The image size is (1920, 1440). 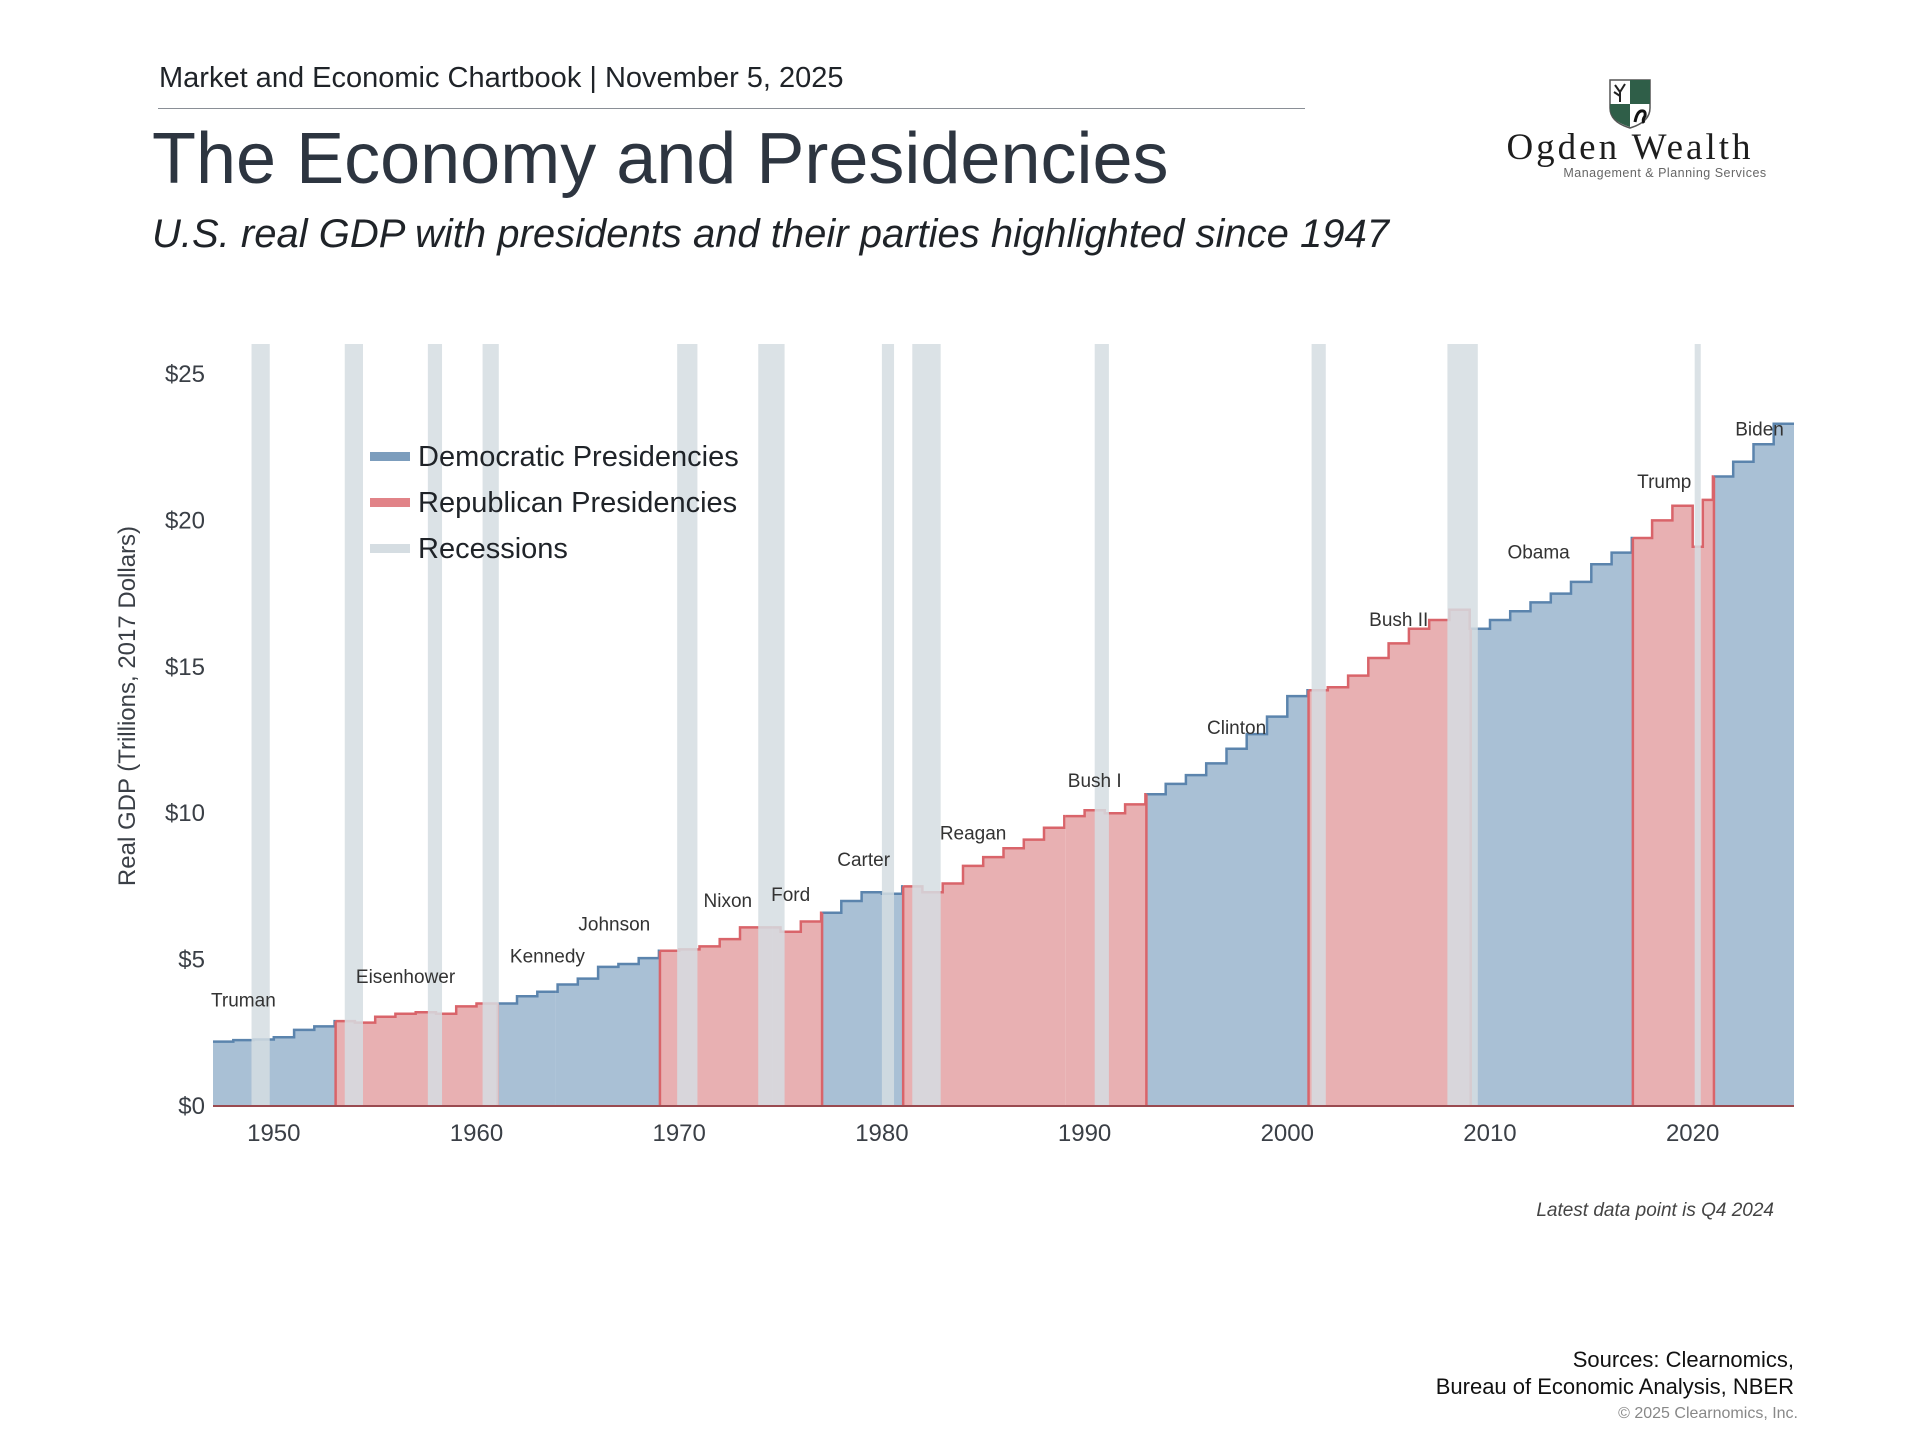 What do you see at coordinates (1095, 781) in the screenshot?
I see `president-label: Bush I` at bounding box center [1095, 781].